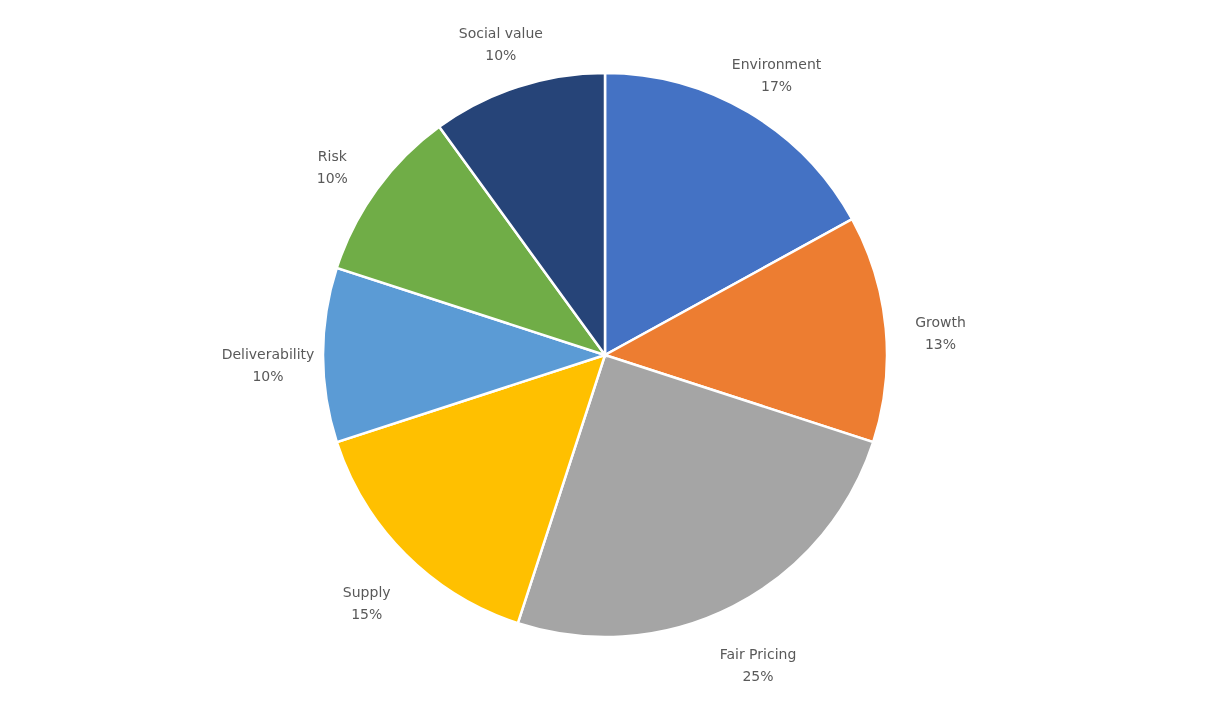 The image size is (1214, 713). What do you see at coordinates (500, 33) in the screenshot?
I see `slice-label: Social value` at bounding box center [500, 33].